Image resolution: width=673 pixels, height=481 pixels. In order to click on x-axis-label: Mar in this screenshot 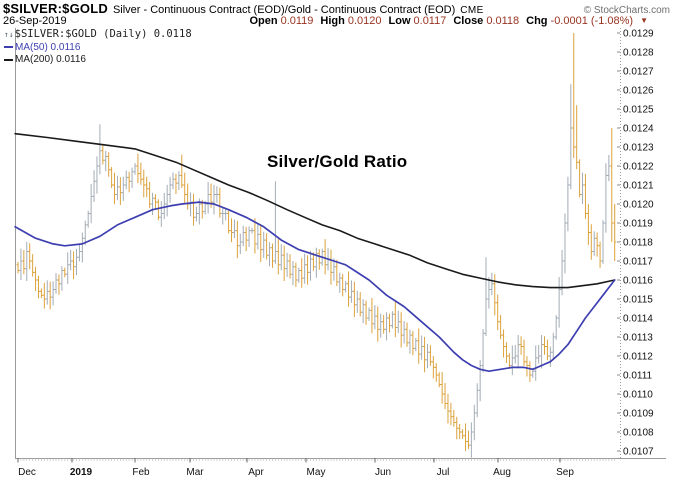, I will do `click(195, 472)`.